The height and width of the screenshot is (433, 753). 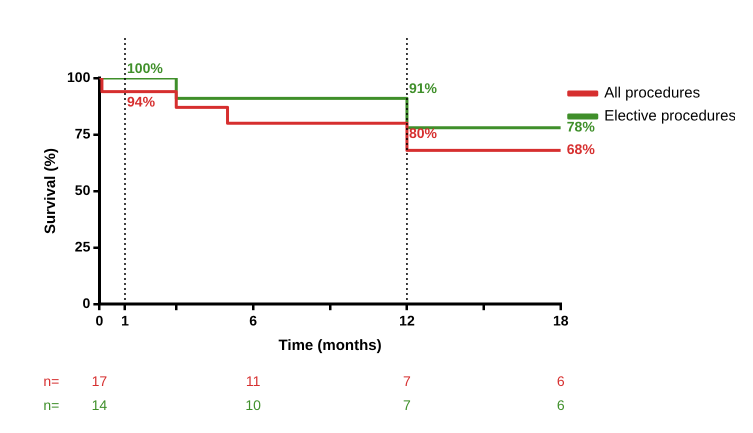 What do you see at coordinates (125, 320) in the screenshot?
I see `x-tick-label: 1` at bounding box center [125, 320].